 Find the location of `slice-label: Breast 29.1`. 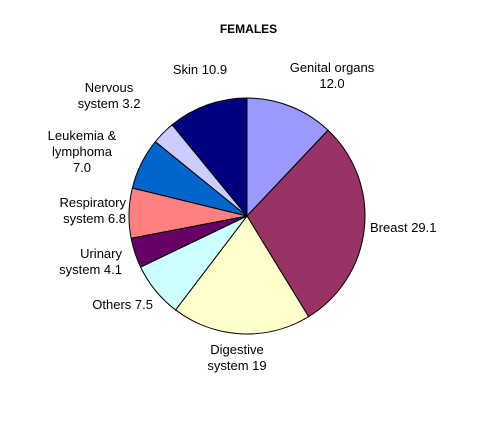

slice-label: Breast 29.1 is located at coordinates (425, 228).